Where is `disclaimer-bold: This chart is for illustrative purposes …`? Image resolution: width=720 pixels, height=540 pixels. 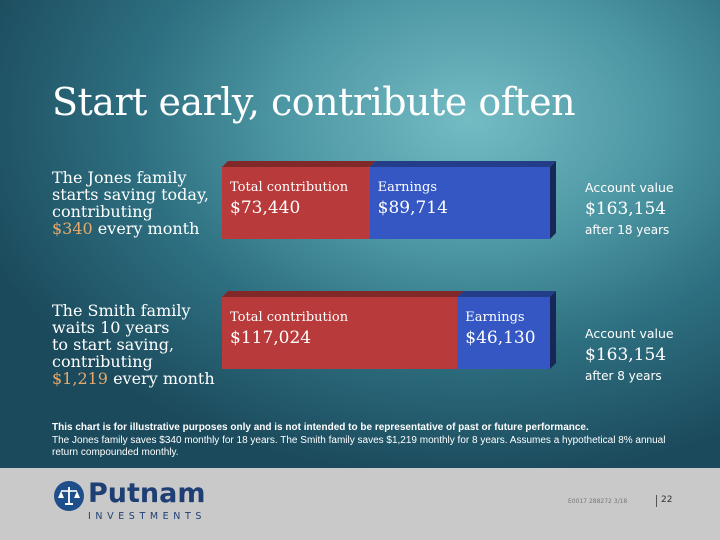
disclaimer-bold: This chart is for illustrative purposes … is located at coordinates (320, 427).